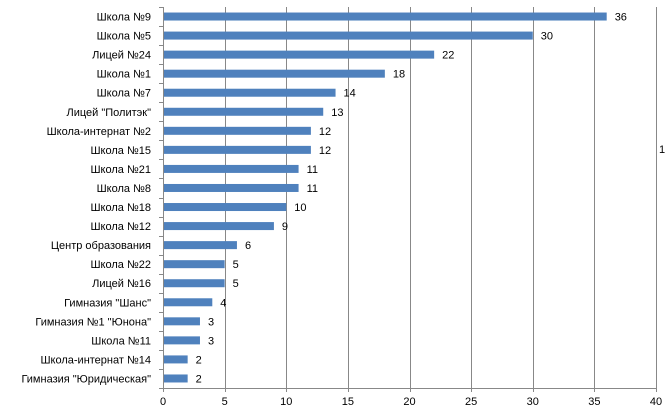  What do you see at coordinates (286, 402) in the screenshot?
I see `x-tick-label: 10` at bounding box center [286, 402].